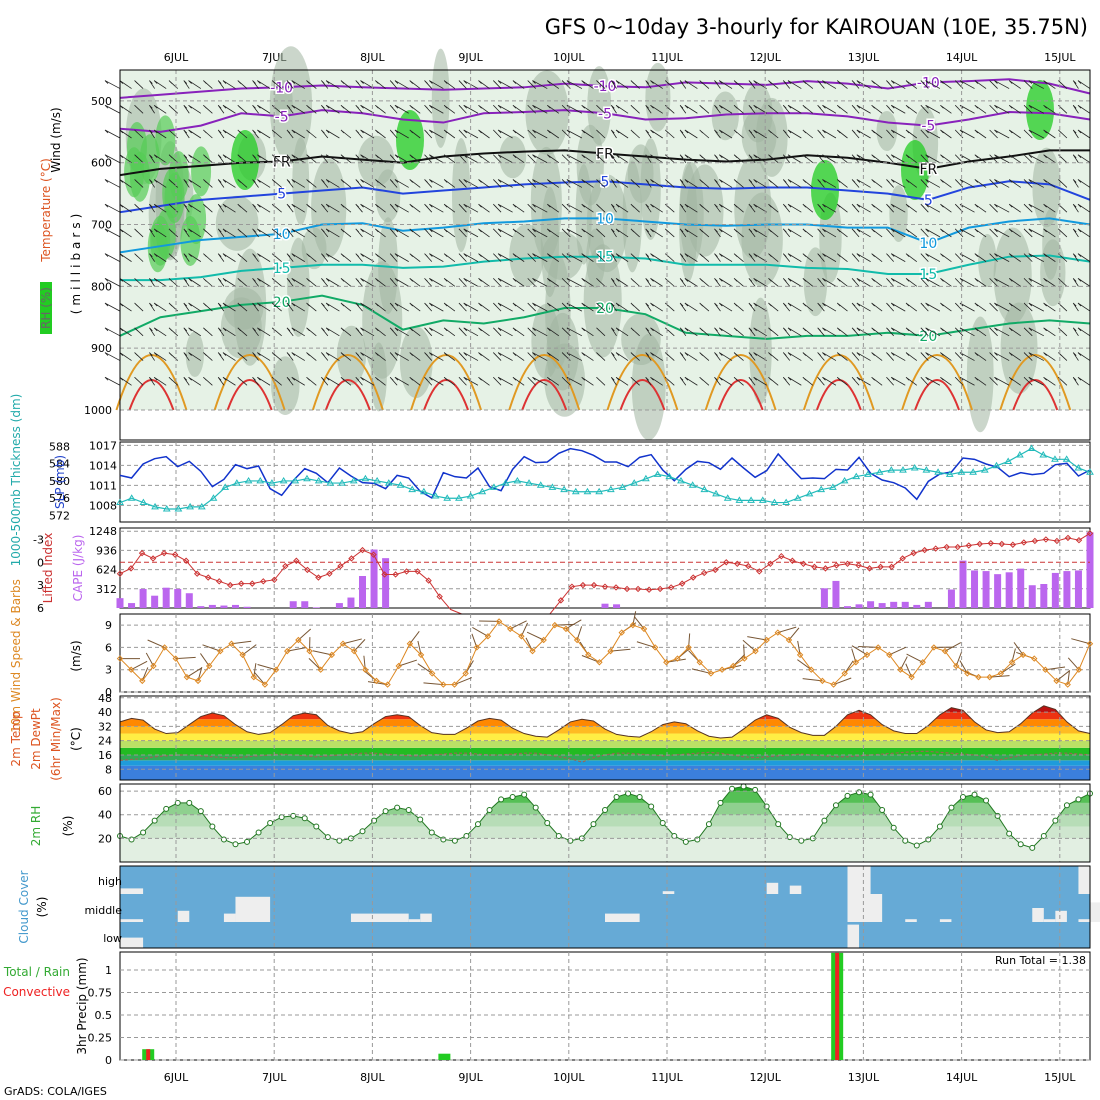 The height and width of the screenshot is (1100, 1100). What do you see at coordinates (470, 57) in the screenshot?
I see `top-date-label: 9JUL` at bounding box center [470, 57].